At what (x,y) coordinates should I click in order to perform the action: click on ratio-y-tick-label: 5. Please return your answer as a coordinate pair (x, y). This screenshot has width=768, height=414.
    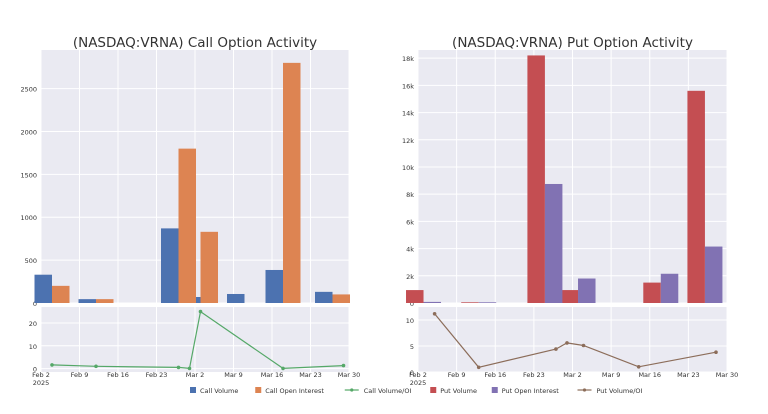
    Looking at the image, I should click on (412, 347).